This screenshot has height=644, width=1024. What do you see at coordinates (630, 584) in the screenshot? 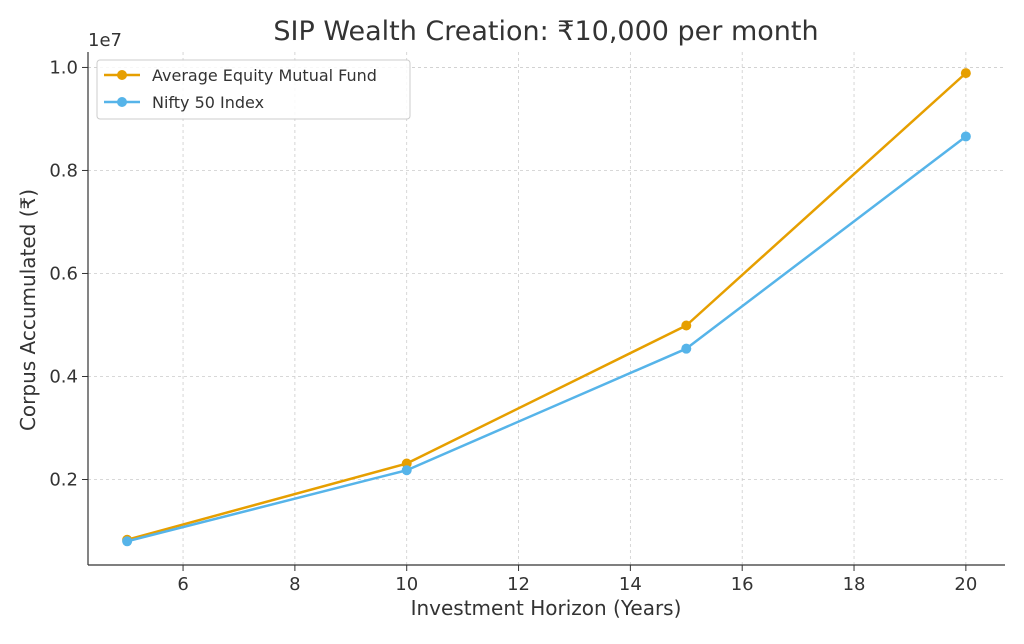
I see `x-tick-label: 14` at bounding box center [630, 584].